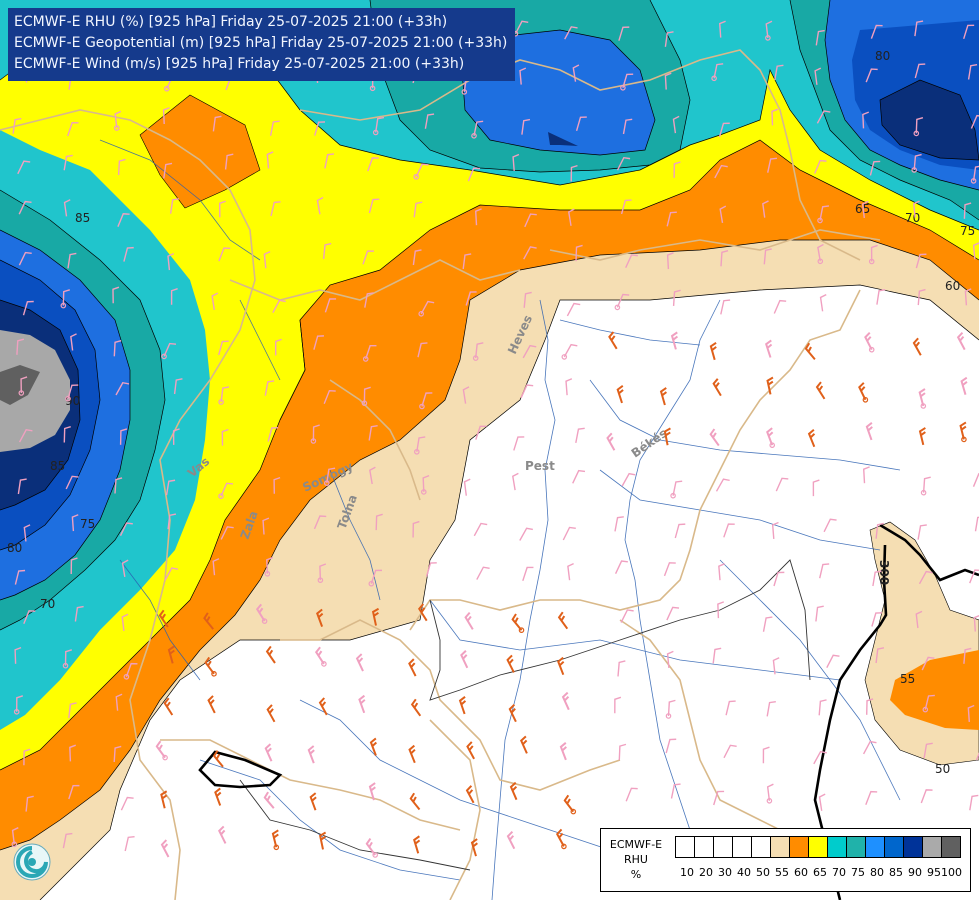  What do you see at coordinates (896, 872) in the screenshot?
I see `legend-tick-label: 85` at bounding box center [896, 872].